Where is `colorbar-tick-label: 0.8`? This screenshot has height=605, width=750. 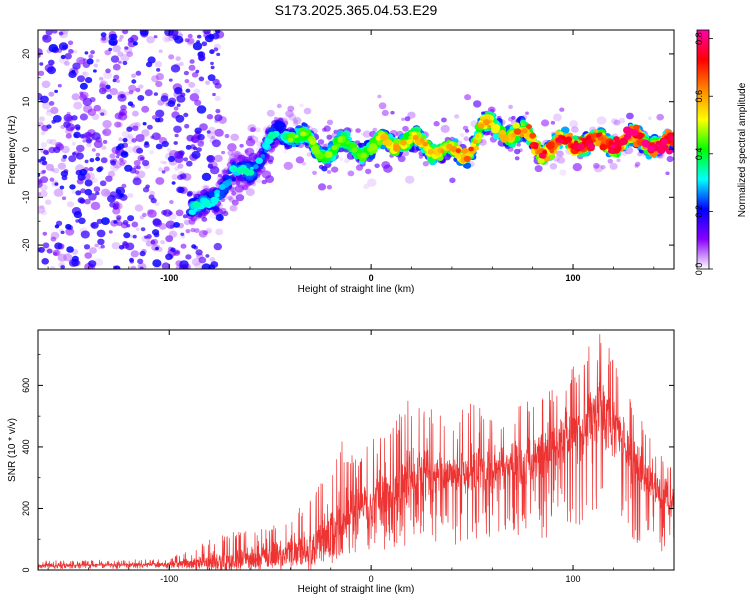
colorbar-tick-label: 0.8 is located at coordinates (699, 38).